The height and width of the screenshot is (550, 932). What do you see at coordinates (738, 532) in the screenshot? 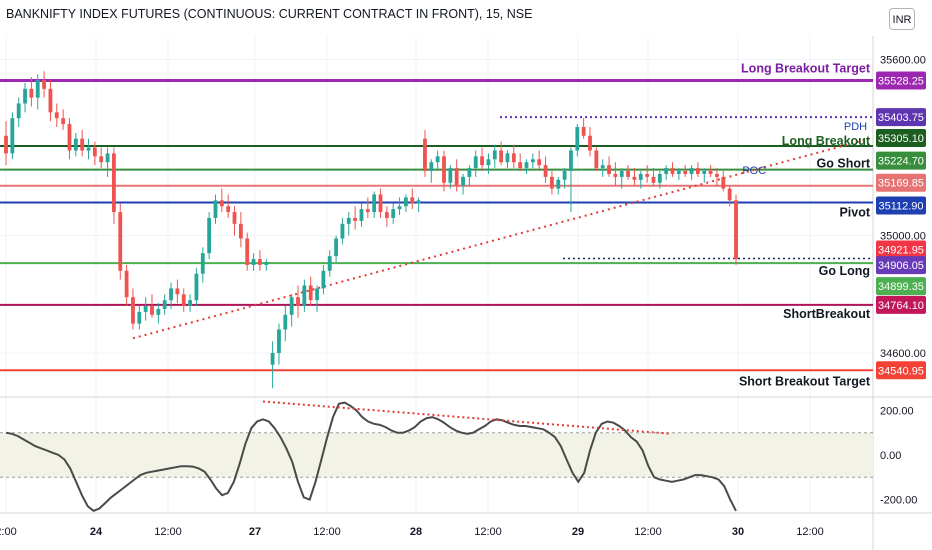
I see `time-tick-label: 30` at bounding box center [738, 532].